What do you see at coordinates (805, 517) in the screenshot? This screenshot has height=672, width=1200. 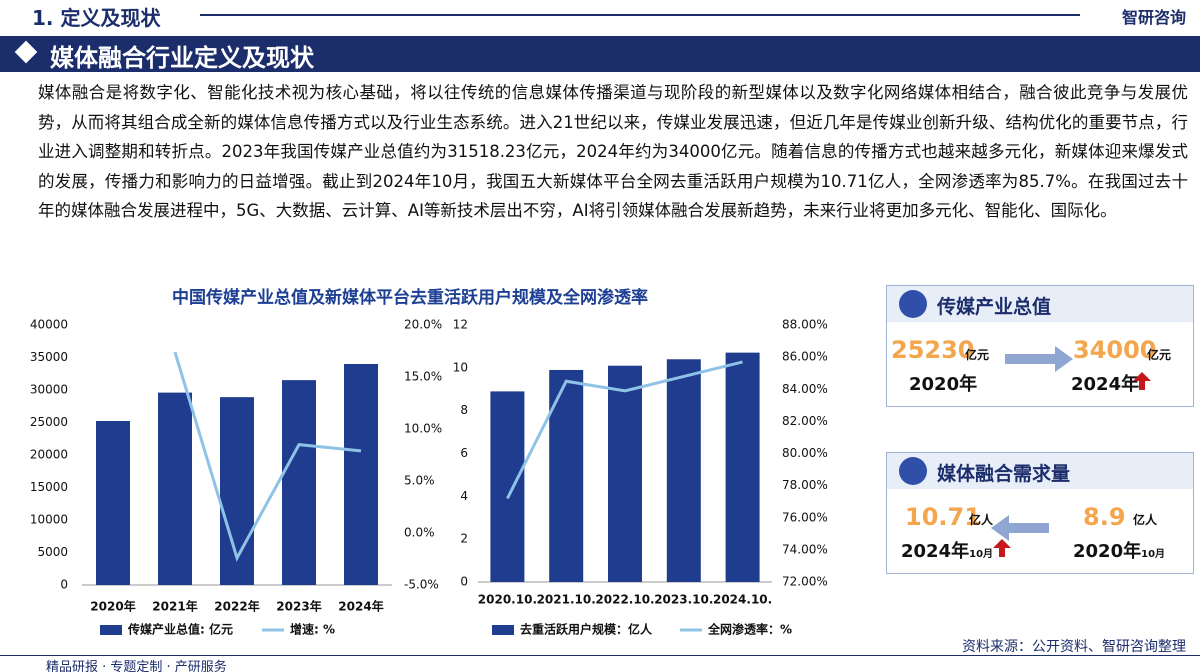 I see `y2-tick-label: 76.00%` at bounding box center [805, 517].